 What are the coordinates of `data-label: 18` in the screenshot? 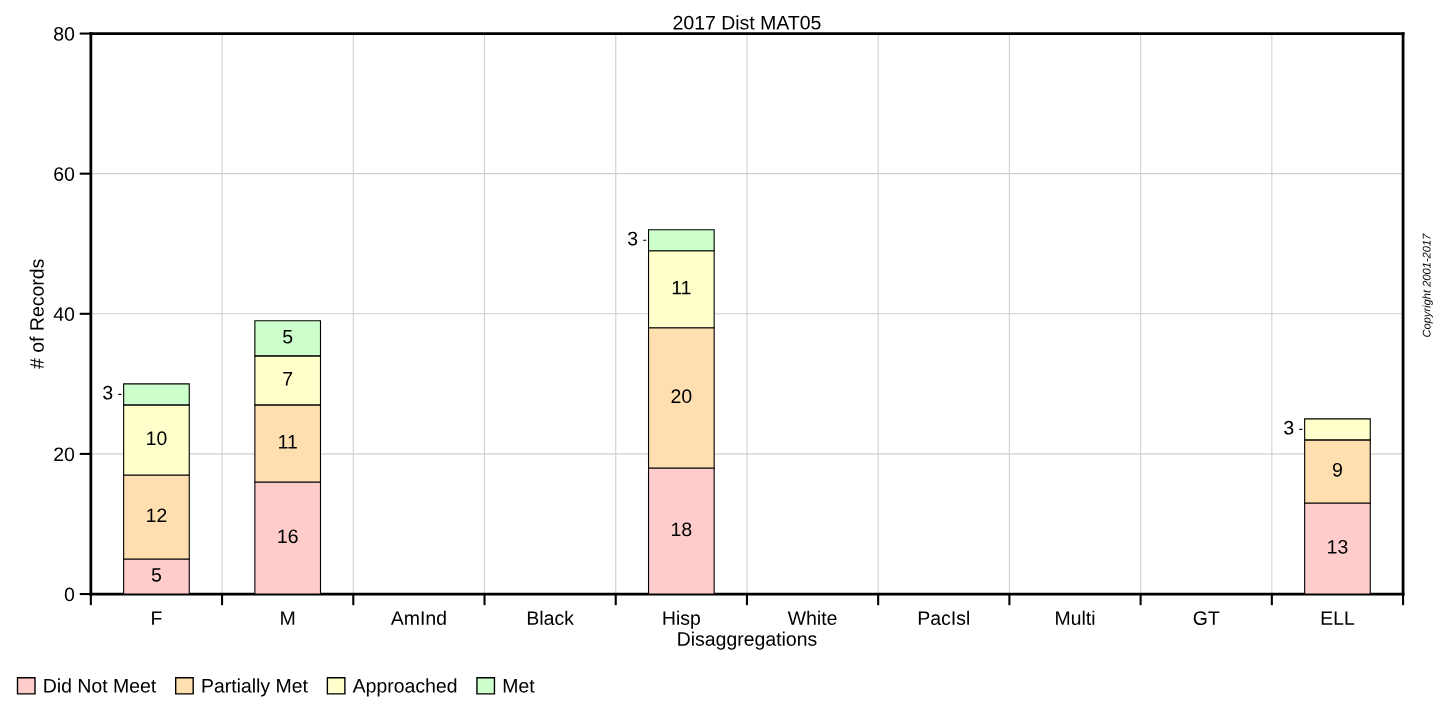 It's located at (682, 529).